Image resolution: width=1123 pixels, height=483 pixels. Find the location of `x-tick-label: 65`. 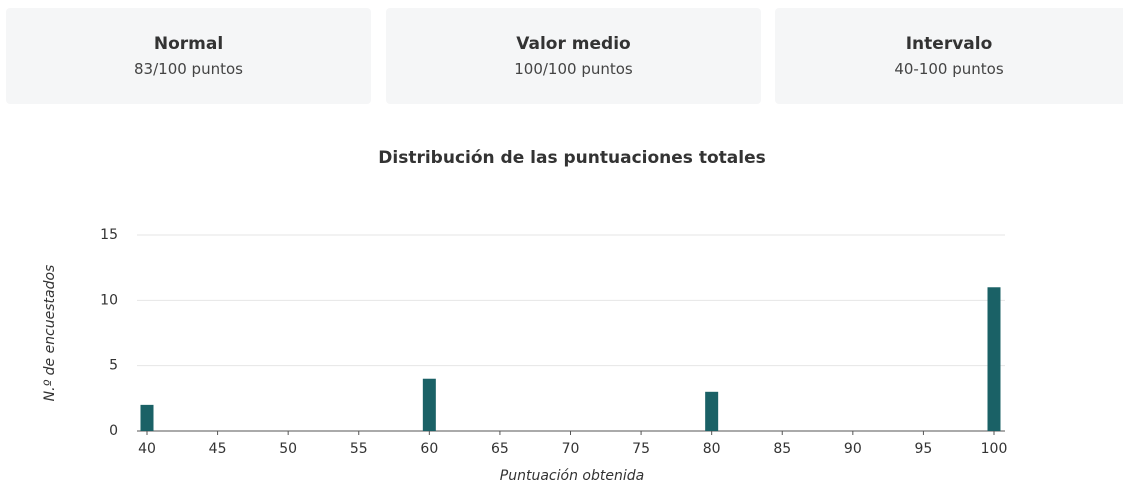

x-tick-label: 65 is located at coordinates (500, 449).